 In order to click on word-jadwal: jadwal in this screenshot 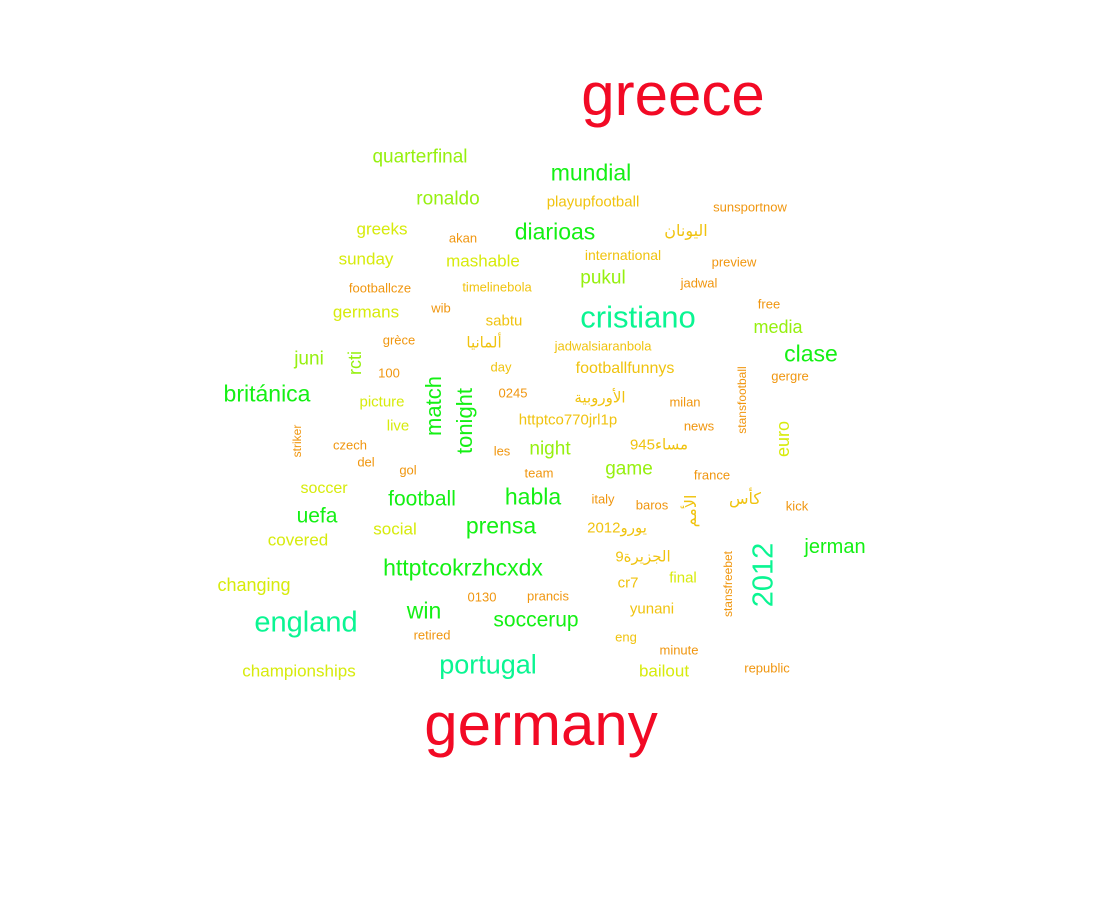, I will do `click(699, 283)`.